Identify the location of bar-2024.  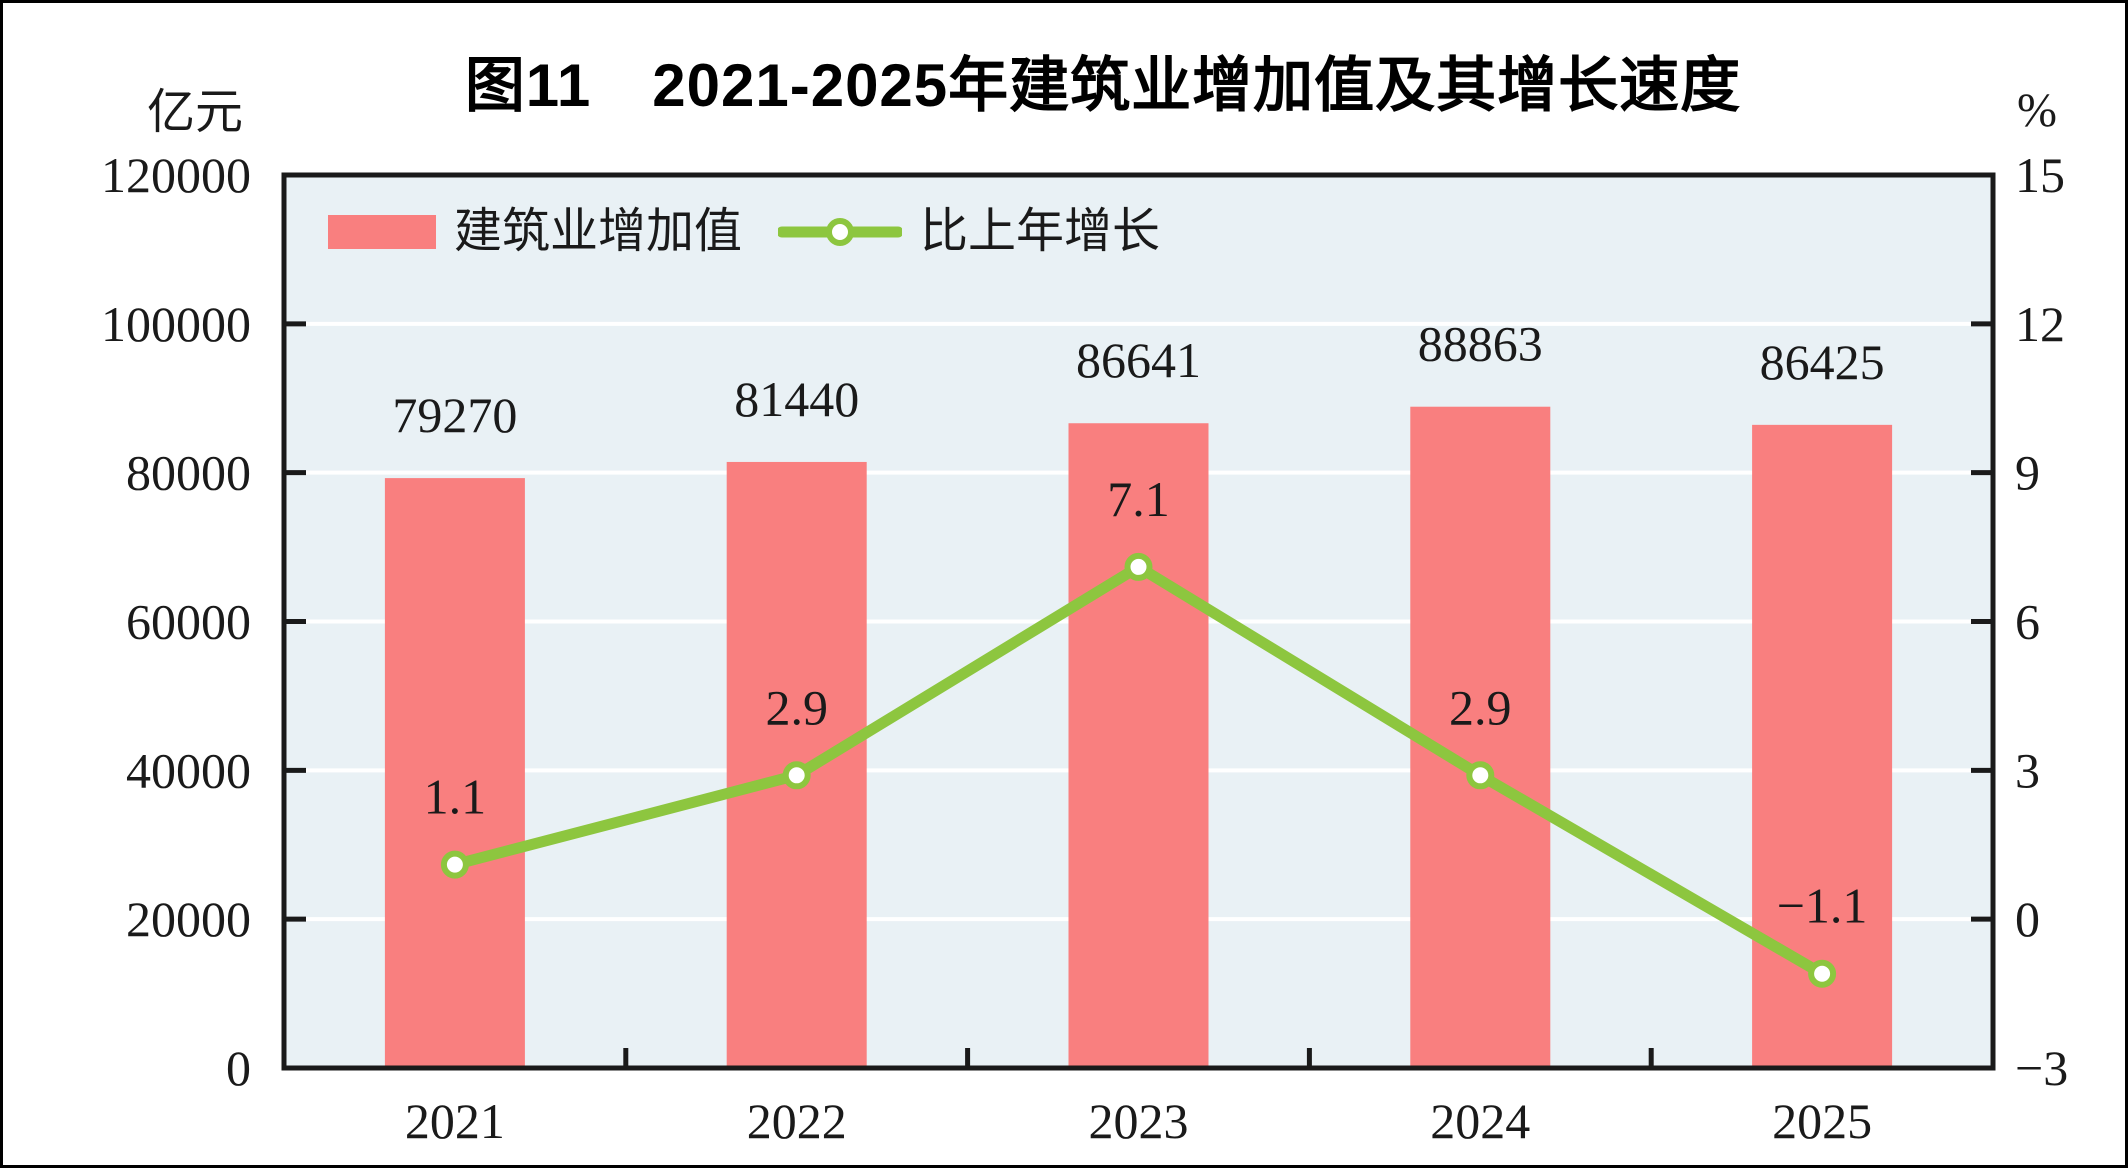
(1480, 737).